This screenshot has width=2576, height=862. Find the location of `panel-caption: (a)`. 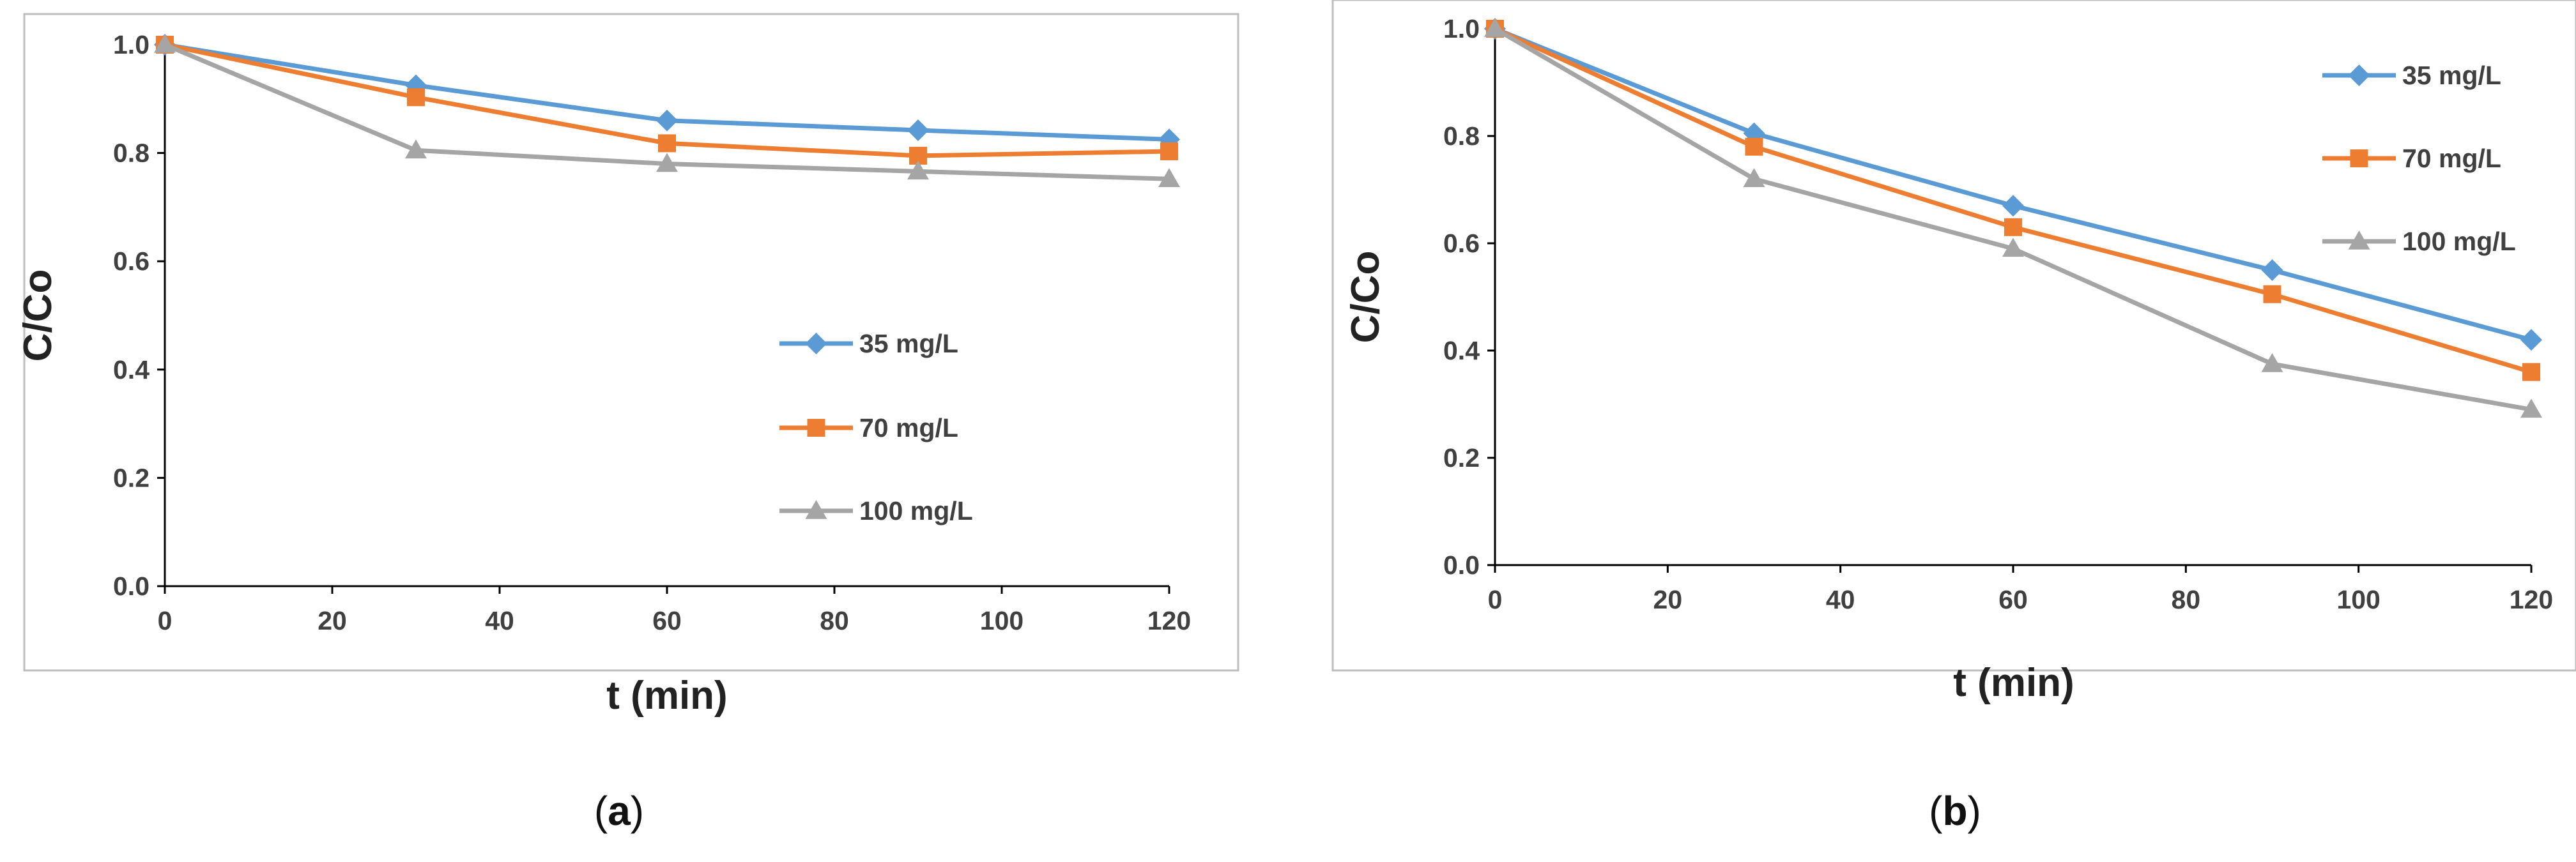

panel-caption: (a) is located at coordinates (619, 811).